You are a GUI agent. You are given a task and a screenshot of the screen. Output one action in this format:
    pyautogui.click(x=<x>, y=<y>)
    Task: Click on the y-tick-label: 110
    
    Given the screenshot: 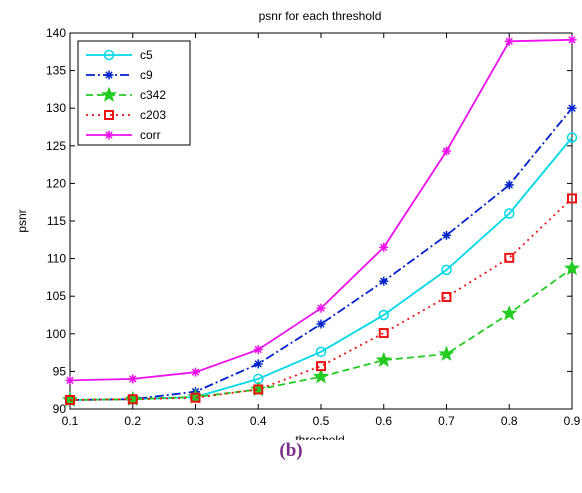 What is the action you would take?
    pyautogui.click(x=56, y=259)
    